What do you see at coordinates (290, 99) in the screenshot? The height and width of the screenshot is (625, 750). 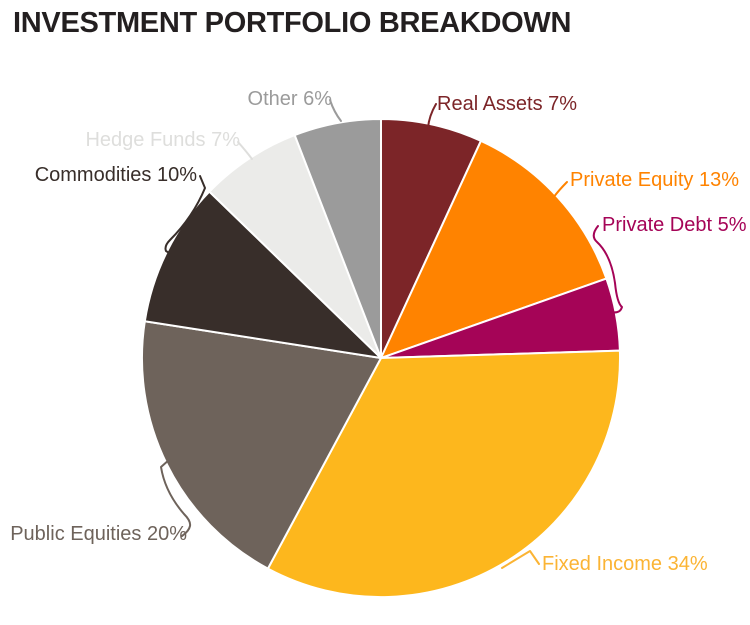 I see `slice-label-other: Other 6%` at bounding box center [290, 99].